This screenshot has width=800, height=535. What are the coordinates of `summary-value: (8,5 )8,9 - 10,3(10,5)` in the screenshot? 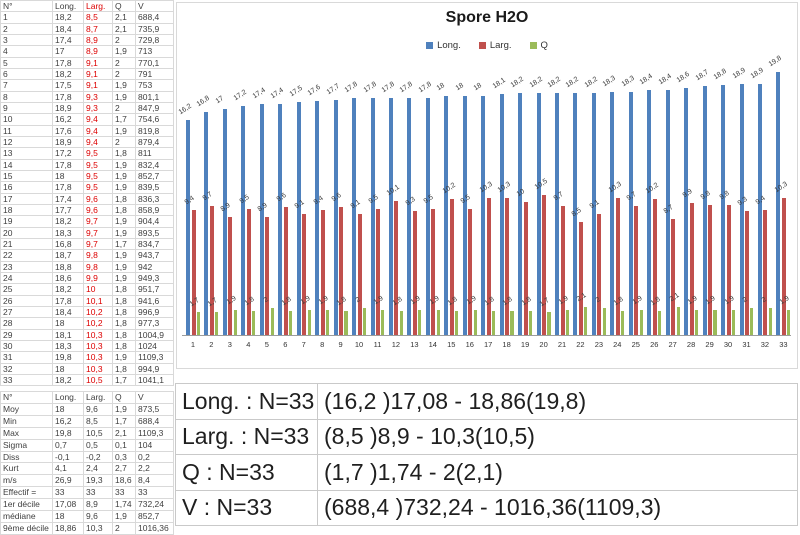 It's located at (557, 436).